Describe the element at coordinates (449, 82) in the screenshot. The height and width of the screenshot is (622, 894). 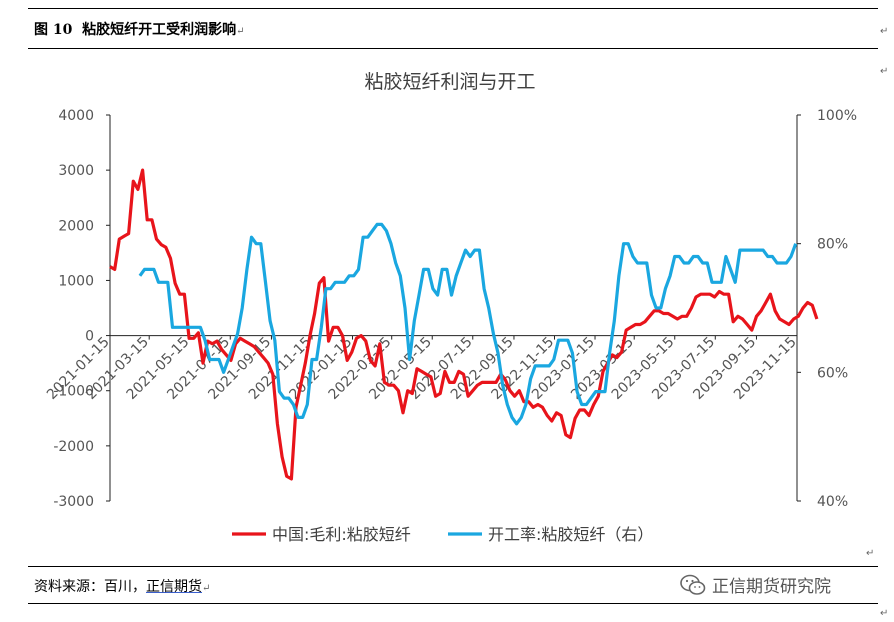
I see `chart-title: 粘胶短纤利润与开工` at that location.